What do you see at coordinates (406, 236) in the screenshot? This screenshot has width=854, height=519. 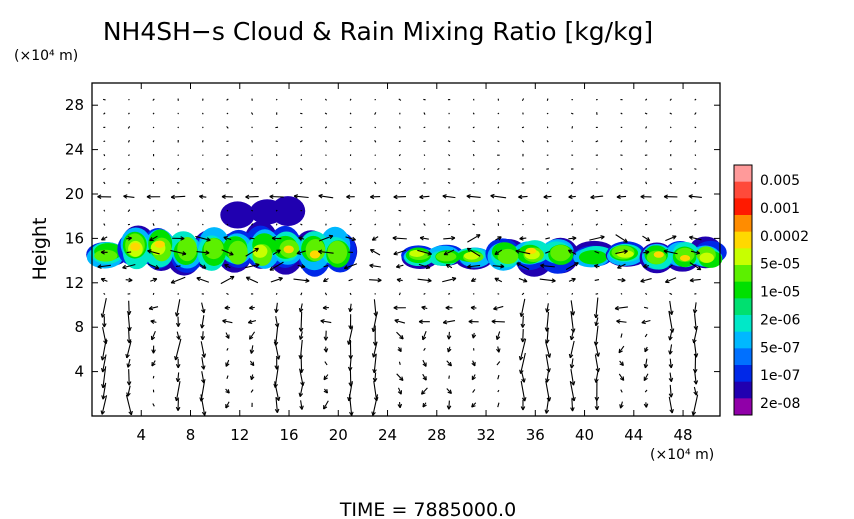 I see `cloud-shading` at bounding box center [406, 236].